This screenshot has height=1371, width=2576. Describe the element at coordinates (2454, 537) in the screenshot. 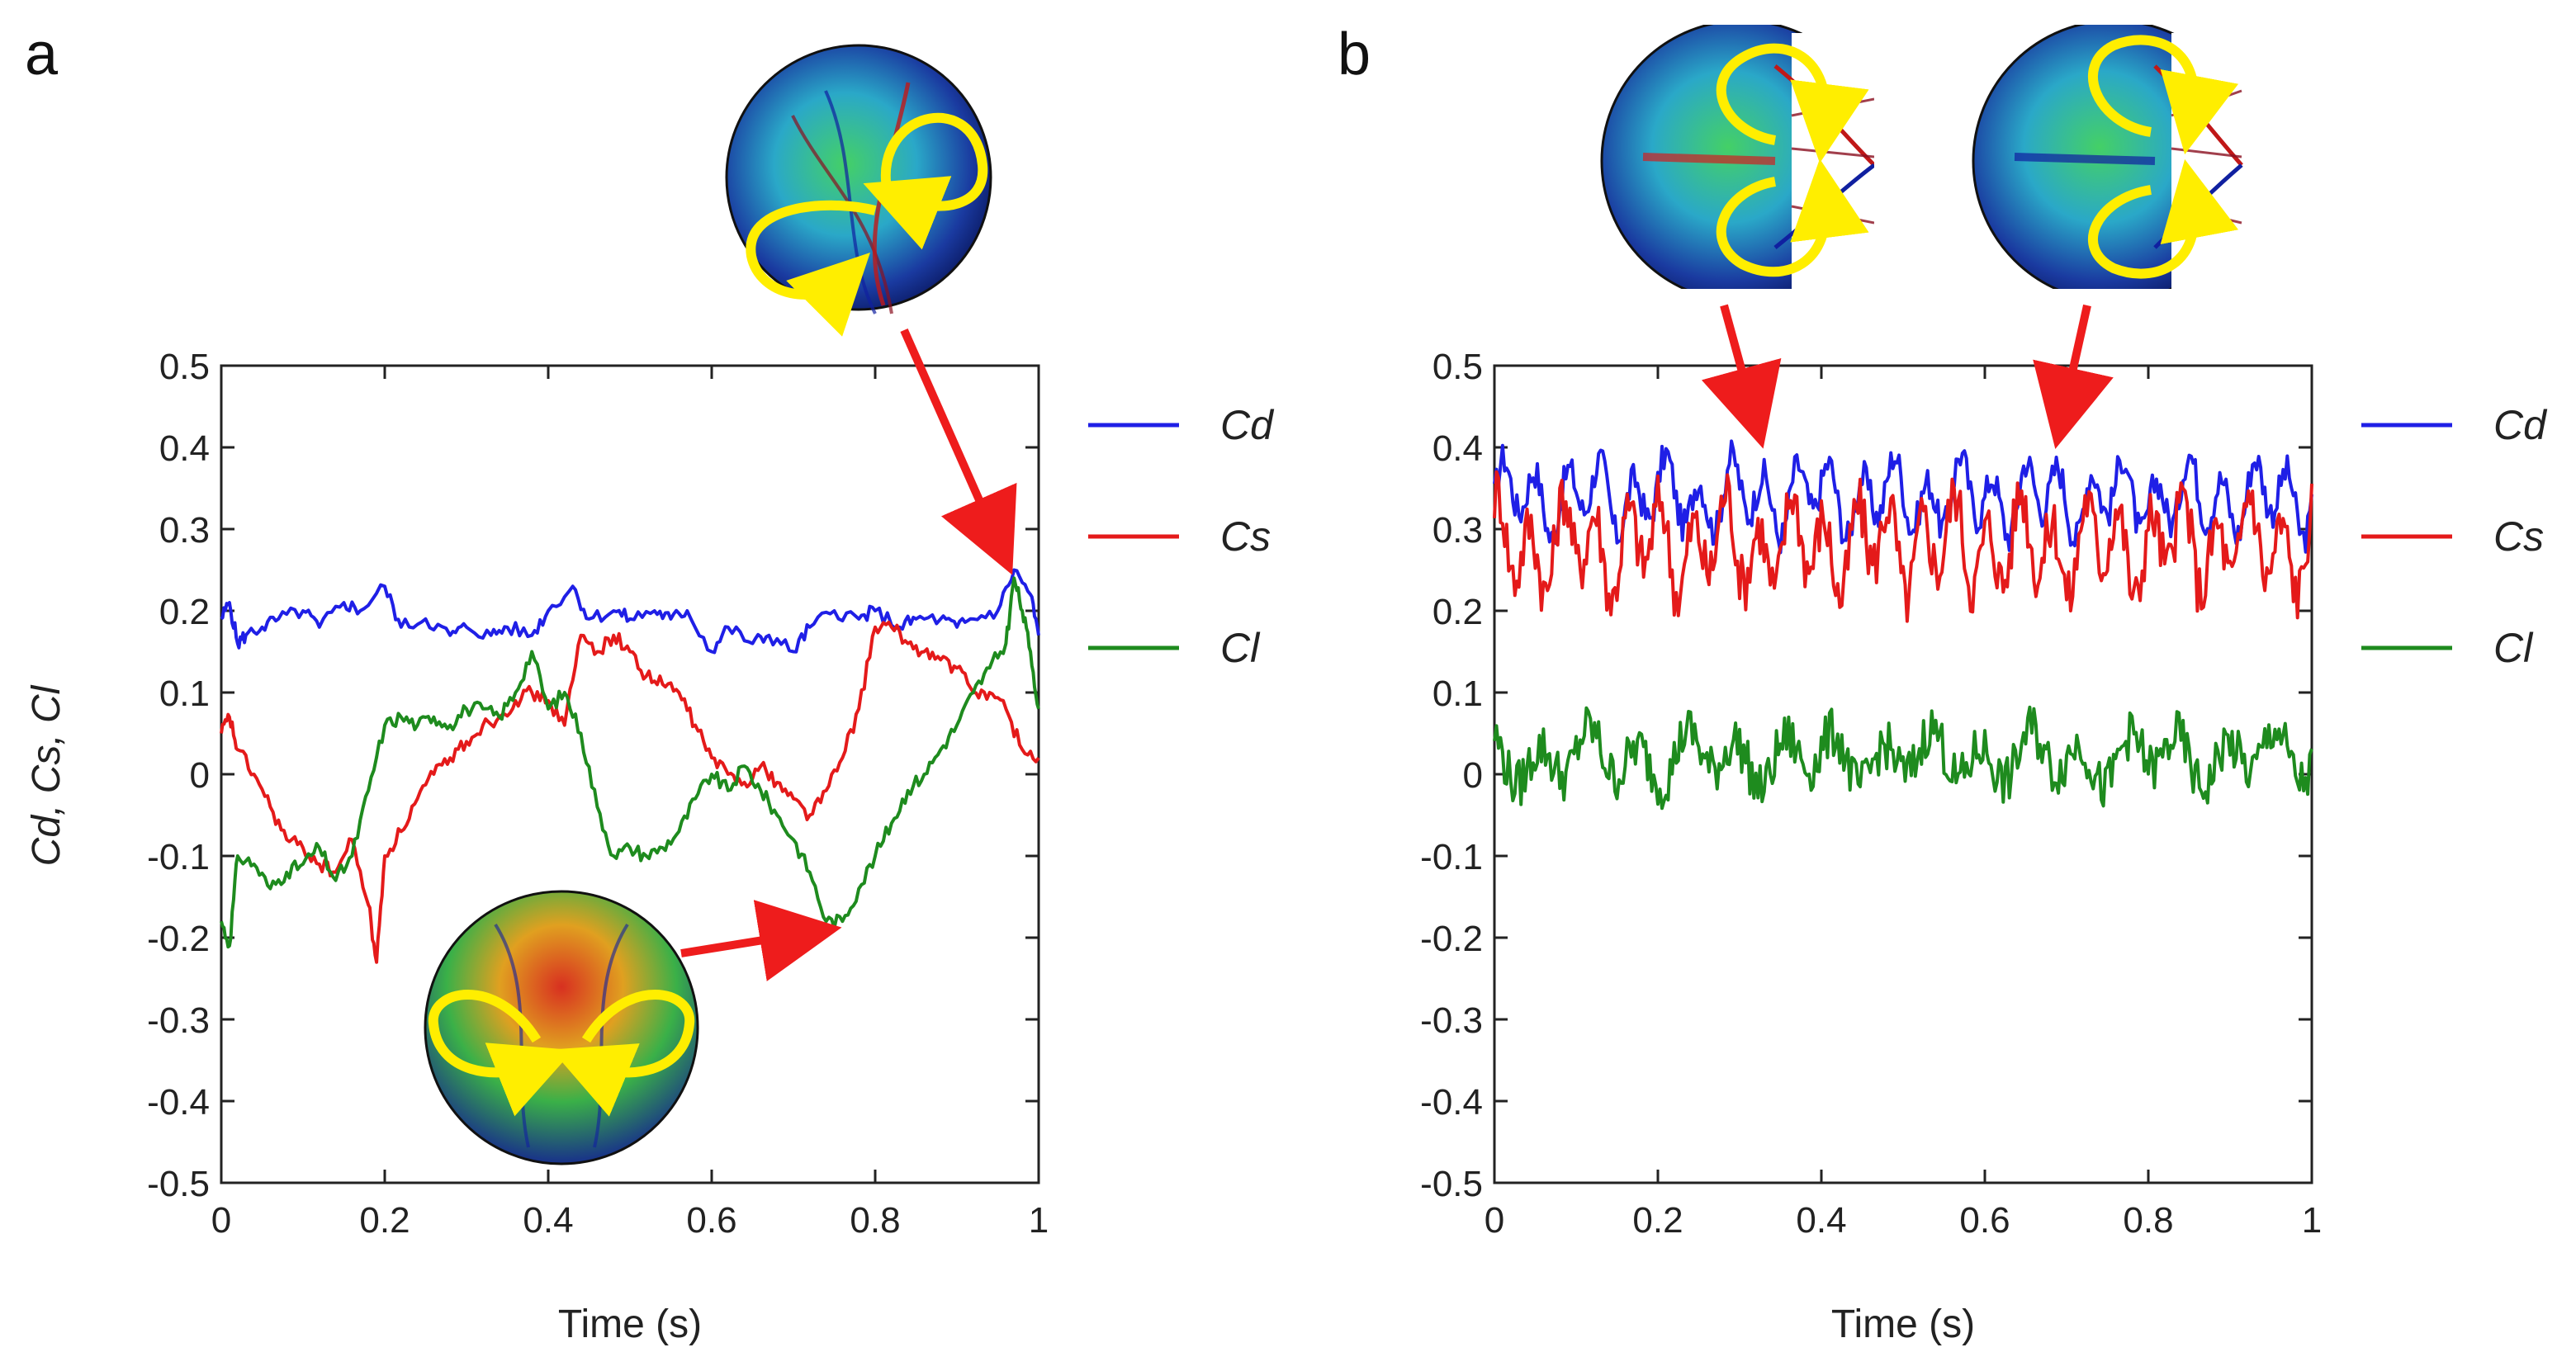

I see `panel-b-legend: Cd Cs Cl` at that location.